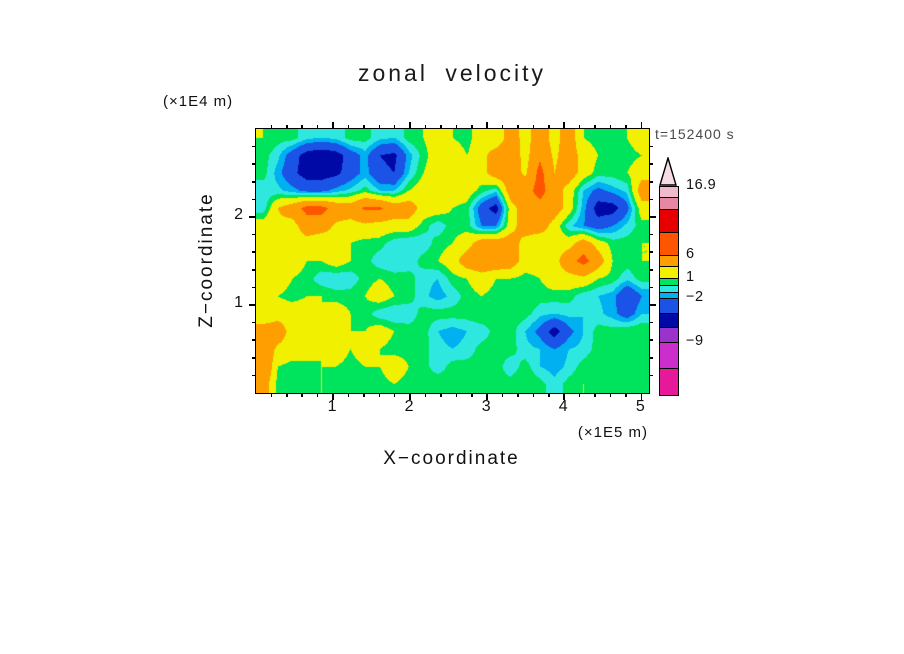  Describe the element at coordinates (668, 171) in the screenshot. I see `colorbar-arrow-icon` at that location.